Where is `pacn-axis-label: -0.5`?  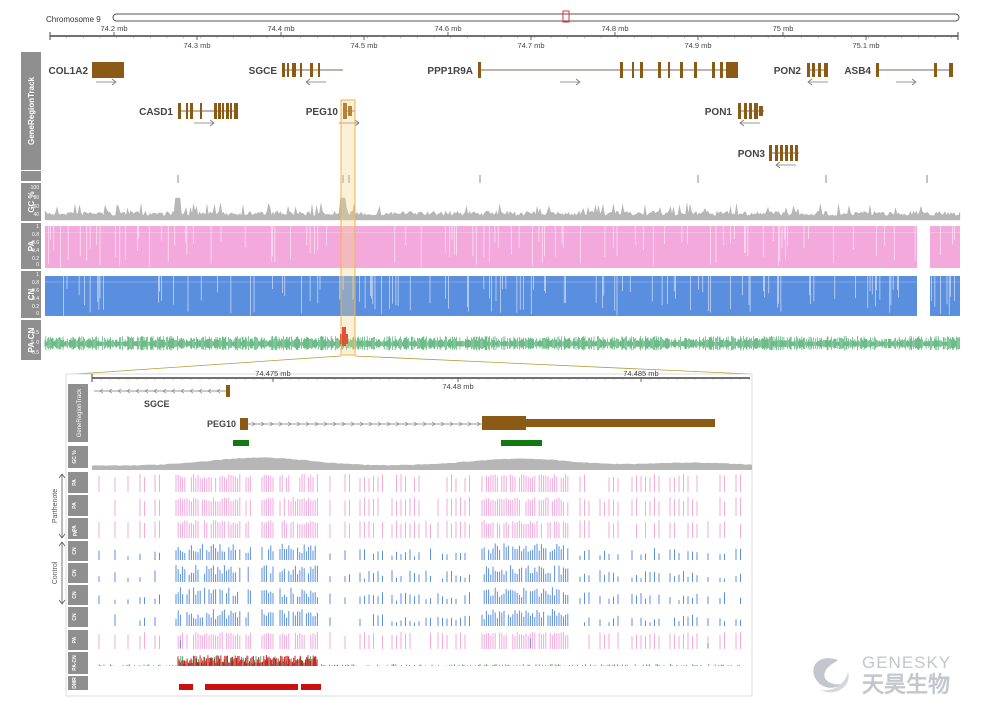
pacn-axis-label: -0.5 is located at coordinates (34, 353).